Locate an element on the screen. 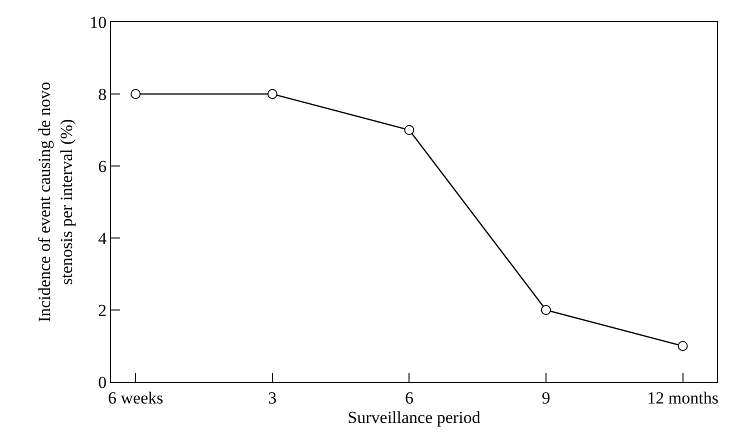 Image resolution: width=735 pixels, height=438 pixels. y-axis-title: Incidence of event causing de novo stenosis per interval (%) is located at coordinates (55, 202).